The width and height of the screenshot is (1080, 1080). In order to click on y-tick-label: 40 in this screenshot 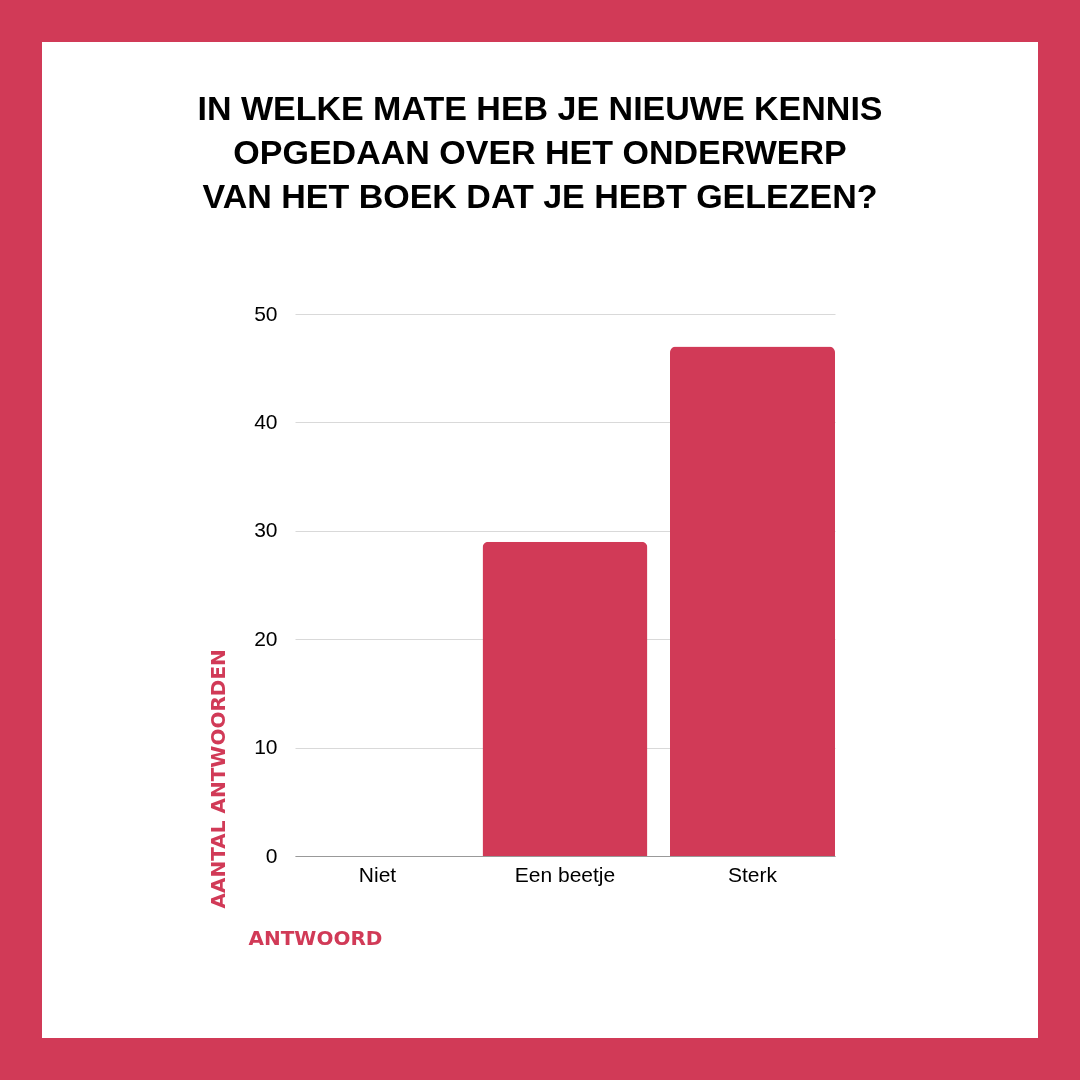, I will do `click(266, 421)`.